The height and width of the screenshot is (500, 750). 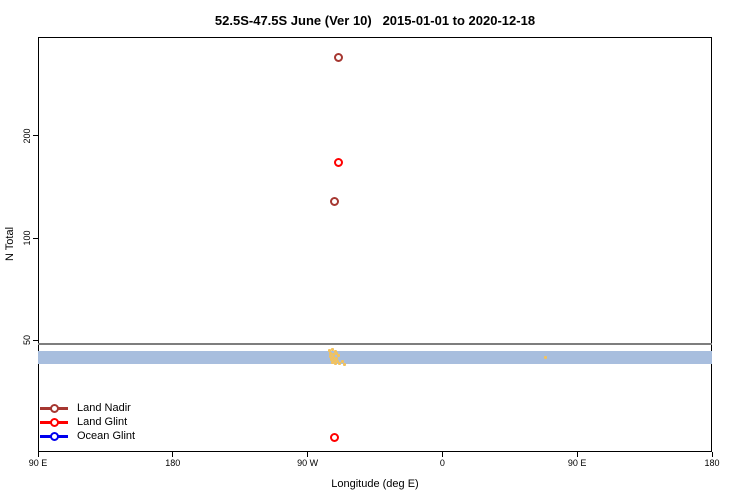 What do you see at coordinates (10, 244) in the screenshot?
I see `y-axis-label: N Total` at bounding box center [10, 244].